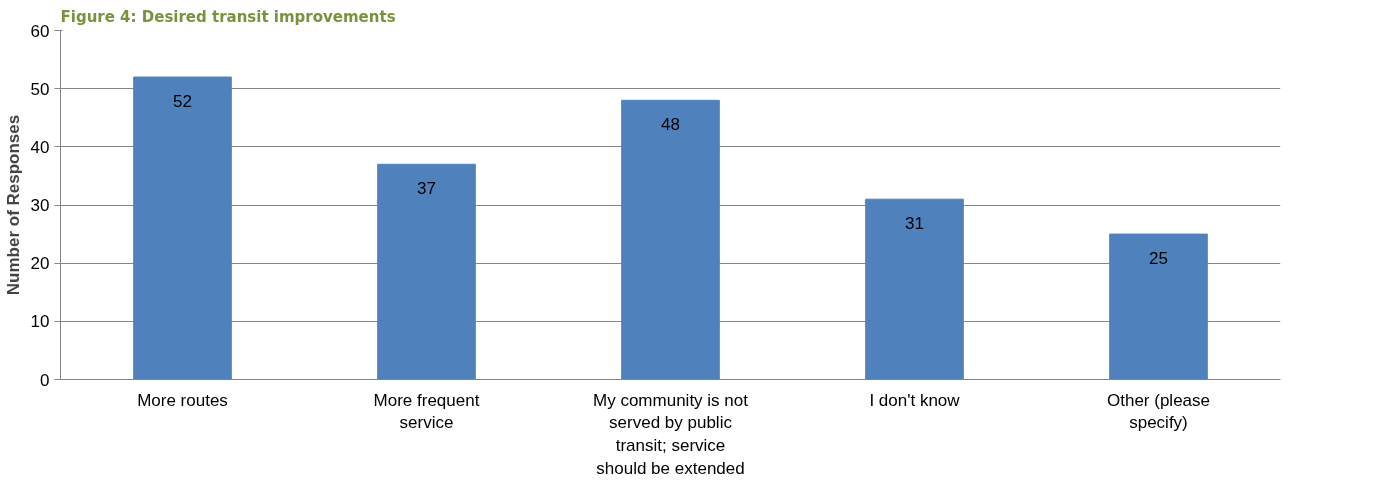 This screenshot has height=502, width=1382. I want to click on x-tick-label: My community is not served by public transit; service should be extended, so click(671, 434).